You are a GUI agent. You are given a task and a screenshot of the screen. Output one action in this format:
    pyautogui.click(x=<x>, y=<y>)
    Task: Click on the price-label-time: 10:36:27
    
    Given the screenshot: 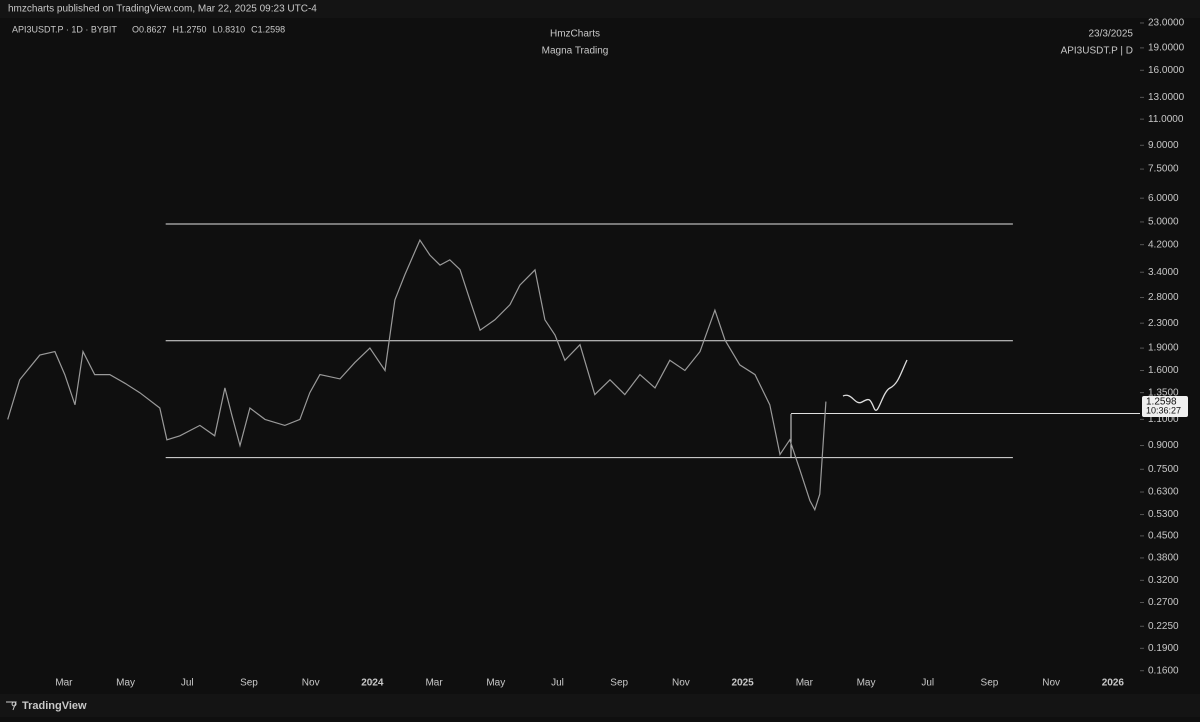 What is the action you would take?
    pyautogui.click(x=1163, y=410)
    